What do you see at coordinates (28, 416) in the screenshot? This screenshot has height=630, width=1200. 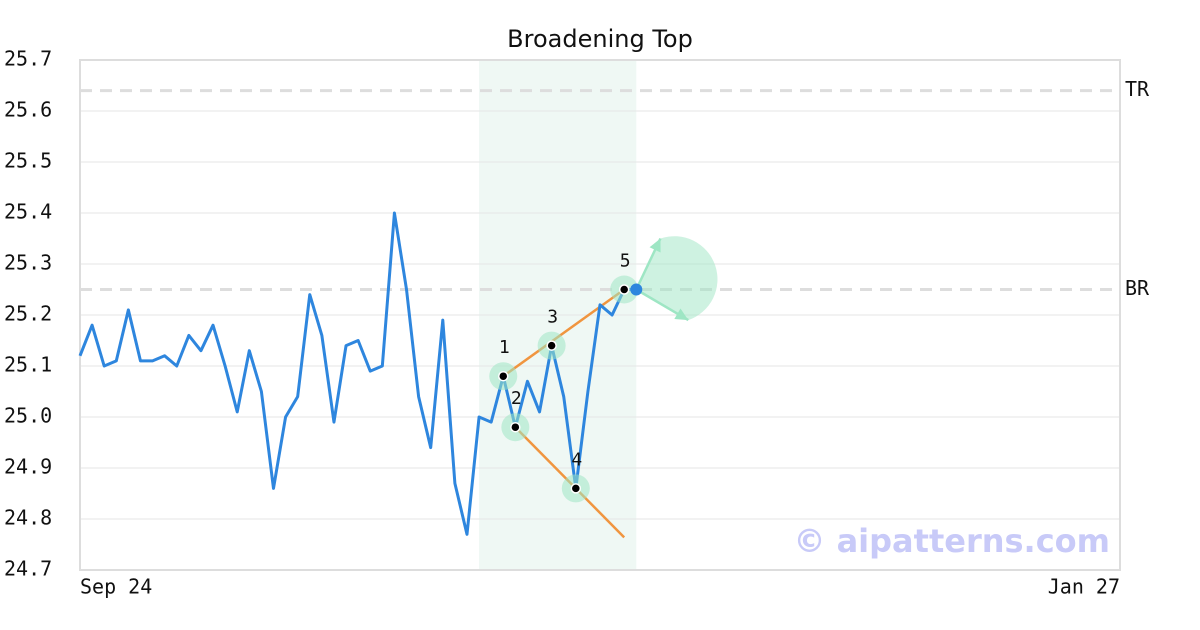 I see `y-tick-label: 25.0` at bounding box center [28, 416].